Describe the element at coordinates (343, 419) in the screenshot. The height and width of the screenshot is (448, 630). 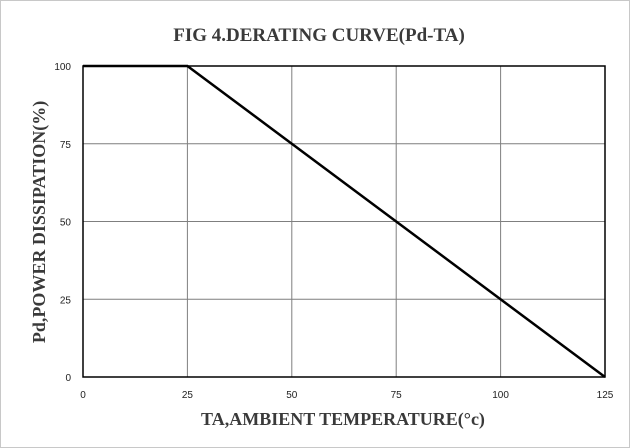
I see `x-axis-label: TA,AMBIENT TEMPERATURE(°c)` at that location.